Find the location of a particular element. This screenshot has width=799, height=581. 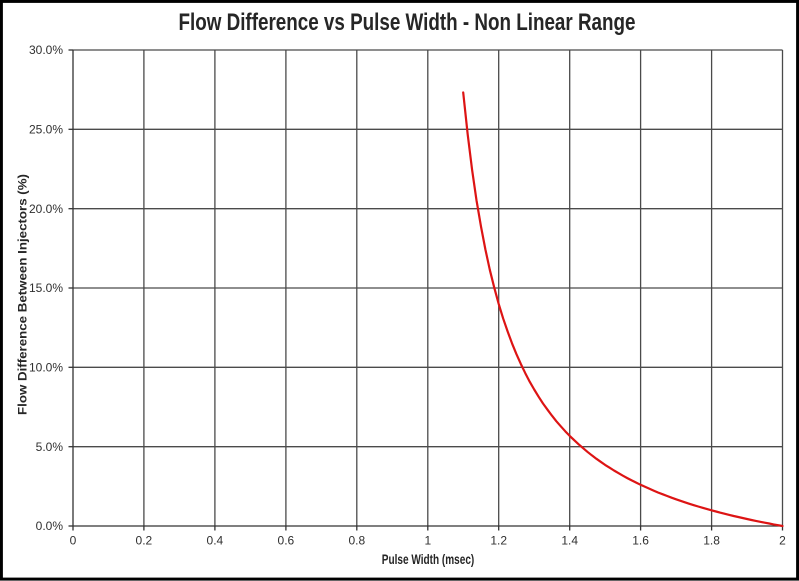

svg-text: 2 is located at coordinates (782, 541).